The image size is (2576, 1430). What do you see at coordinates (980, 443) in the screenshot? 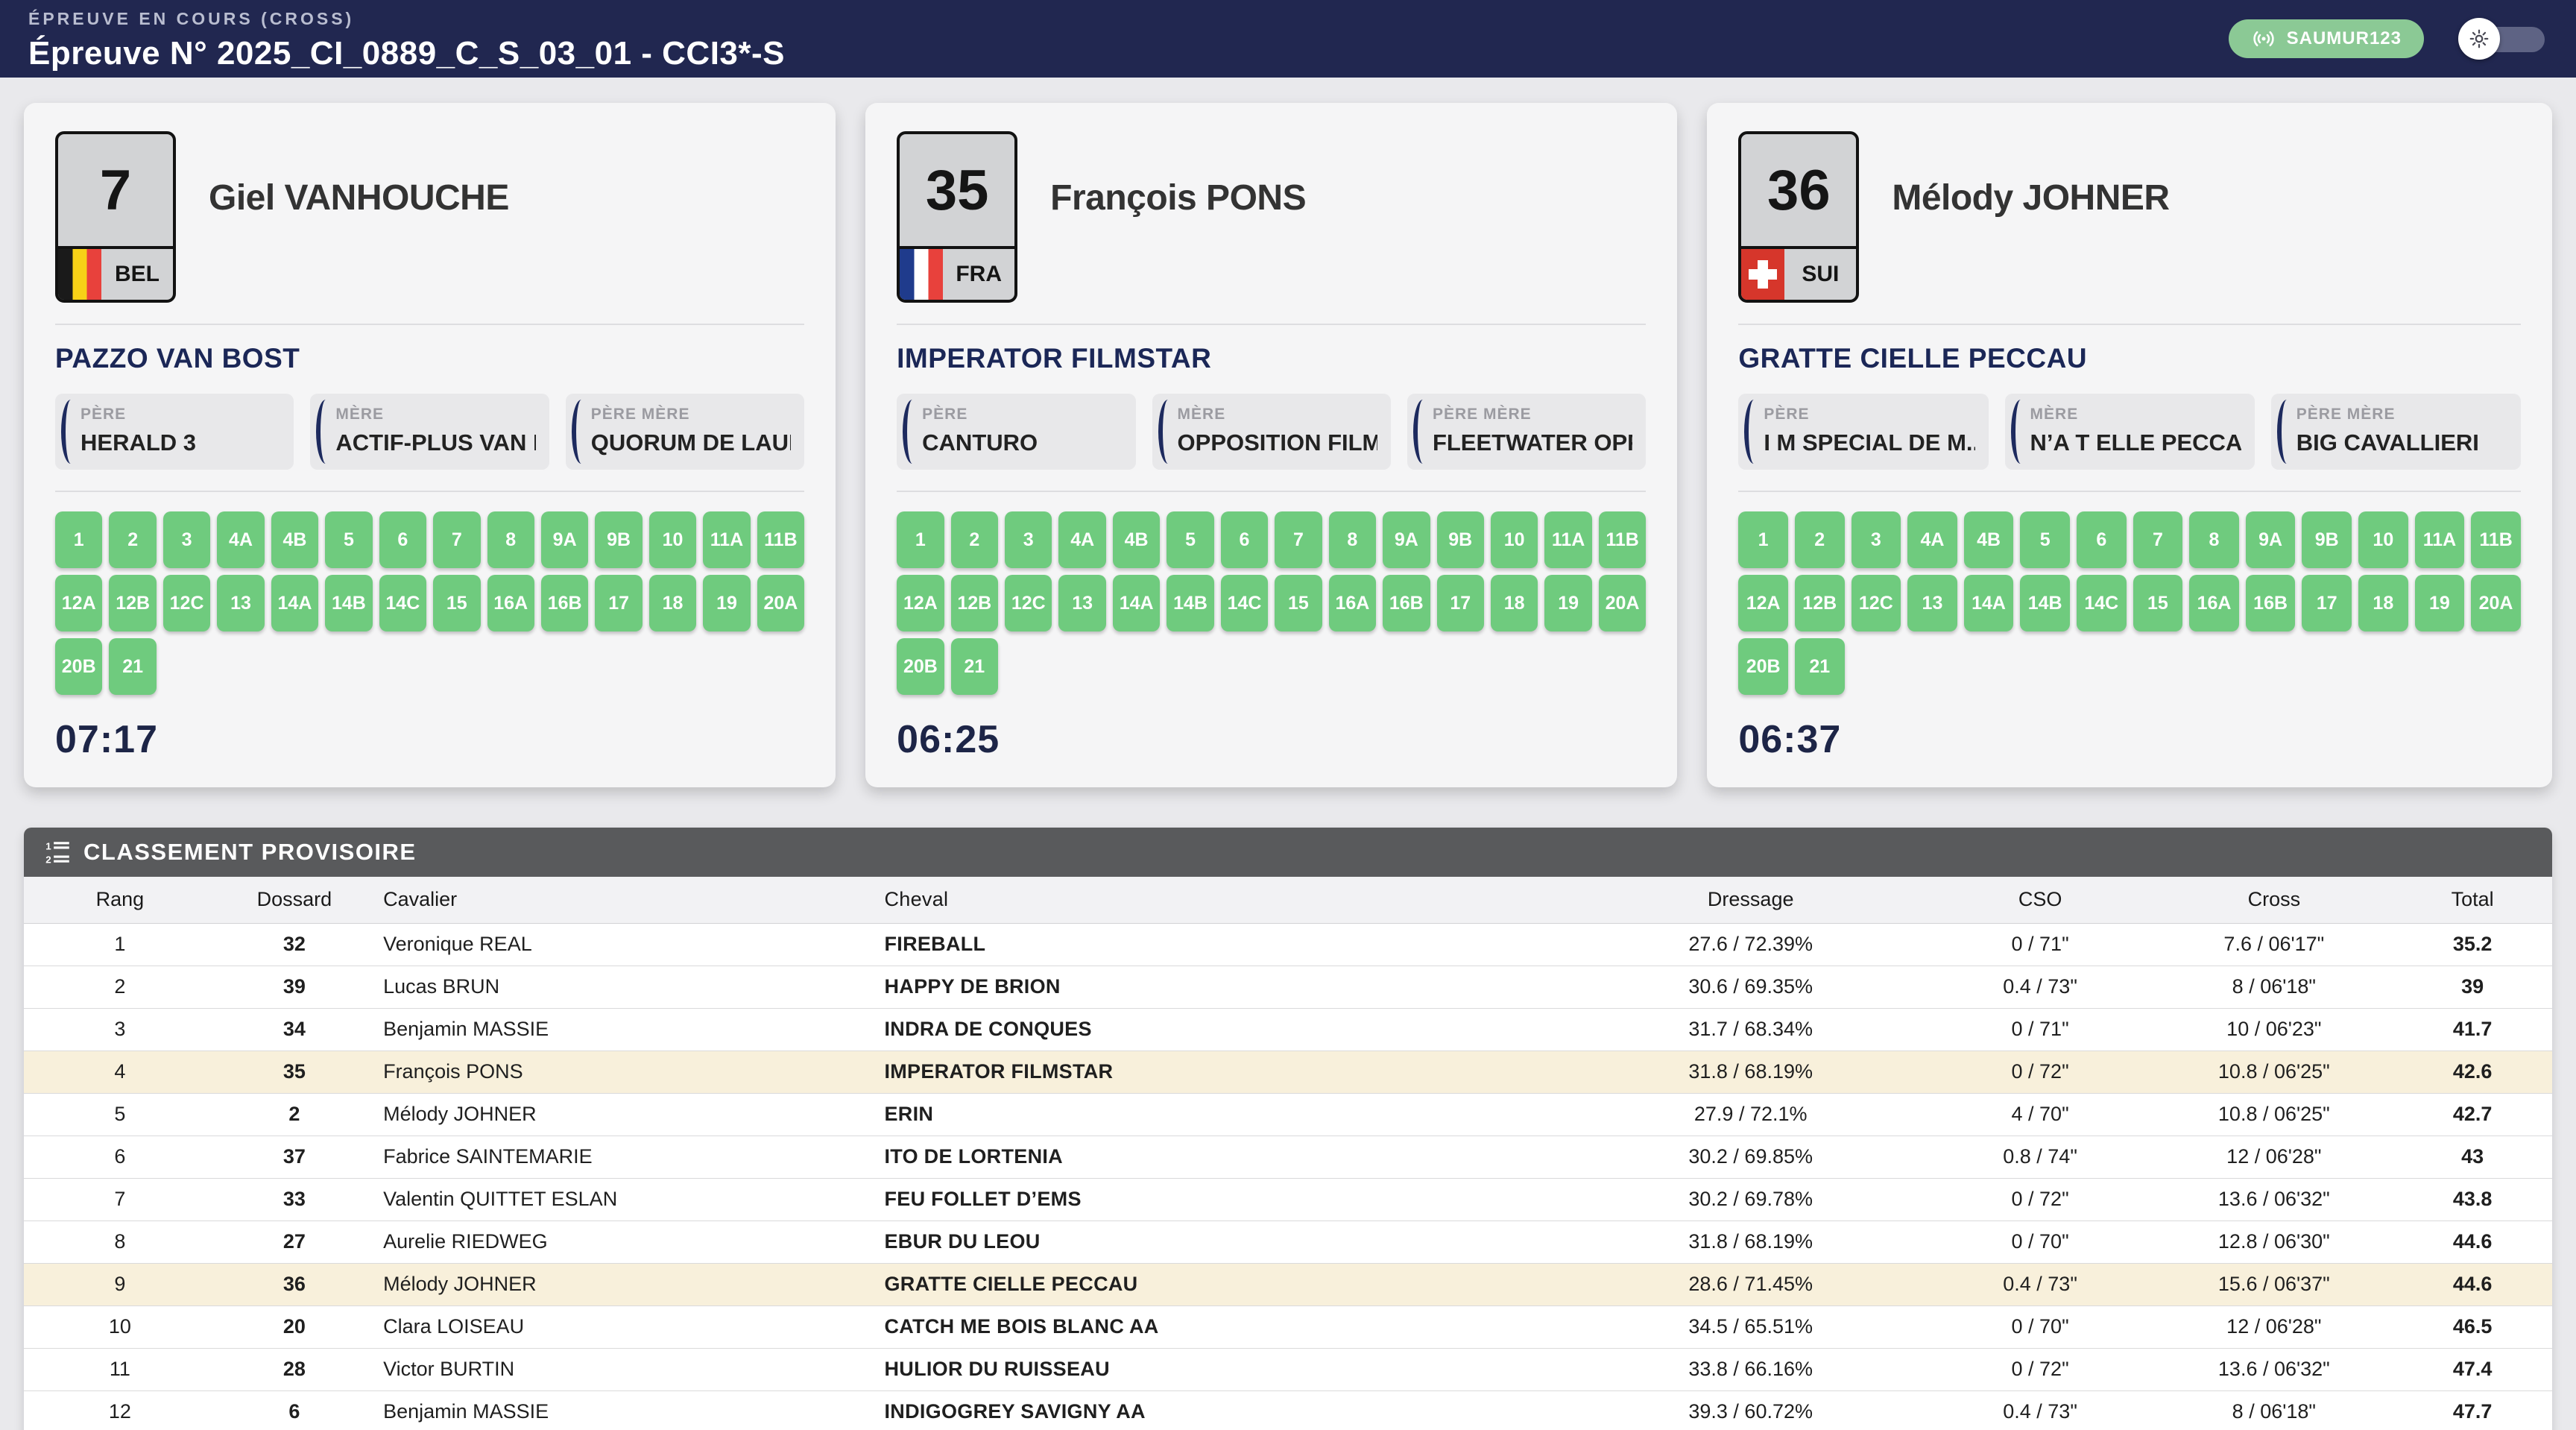
I see `pedigree-value: CANTURO` at bounding box center [980, 443].